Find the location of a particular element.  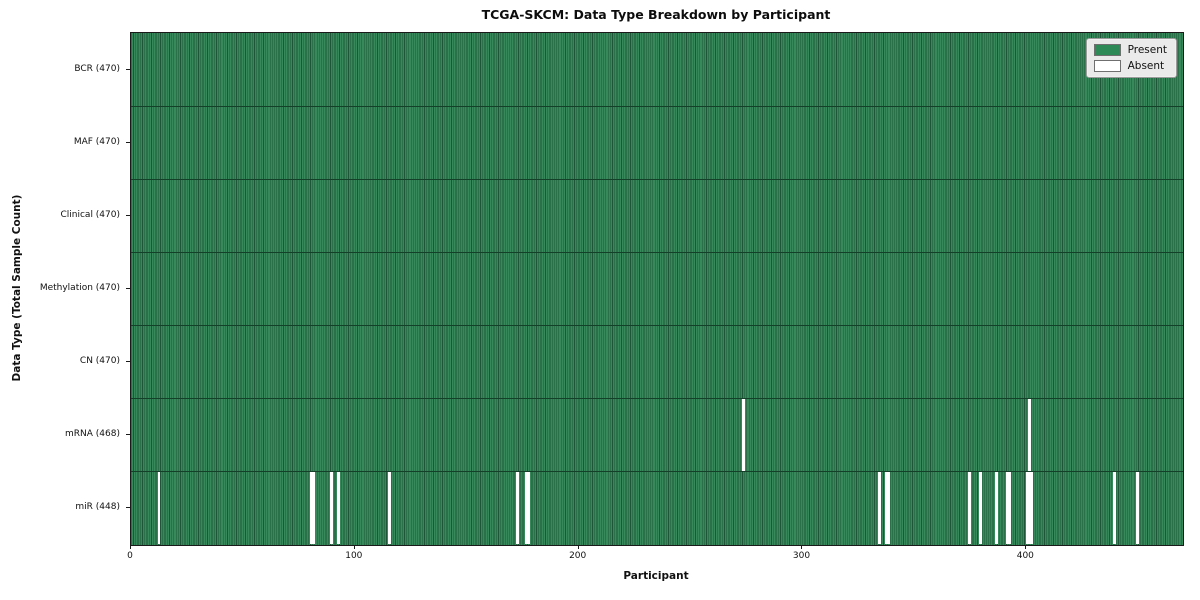

y-tick-label: miR (448) is located at coordinates (97, 507).